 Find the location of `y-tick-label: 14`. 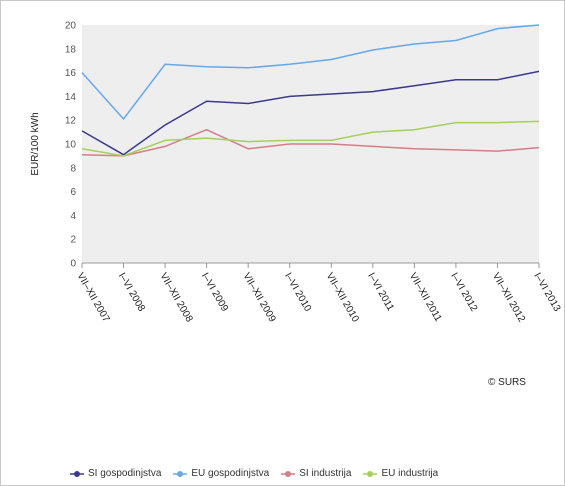

y-tick-label: 14 is located at coordinates (71, 97).